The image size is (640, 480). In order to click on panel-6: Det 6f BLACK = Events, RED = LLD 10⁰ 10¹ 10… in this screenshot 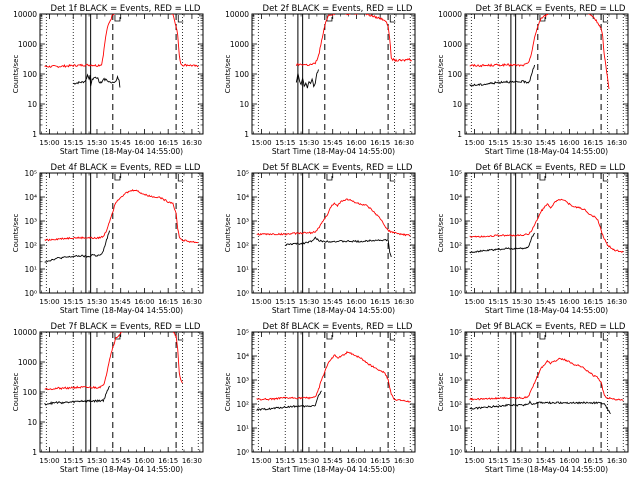, I will do `click(533, 239)`.